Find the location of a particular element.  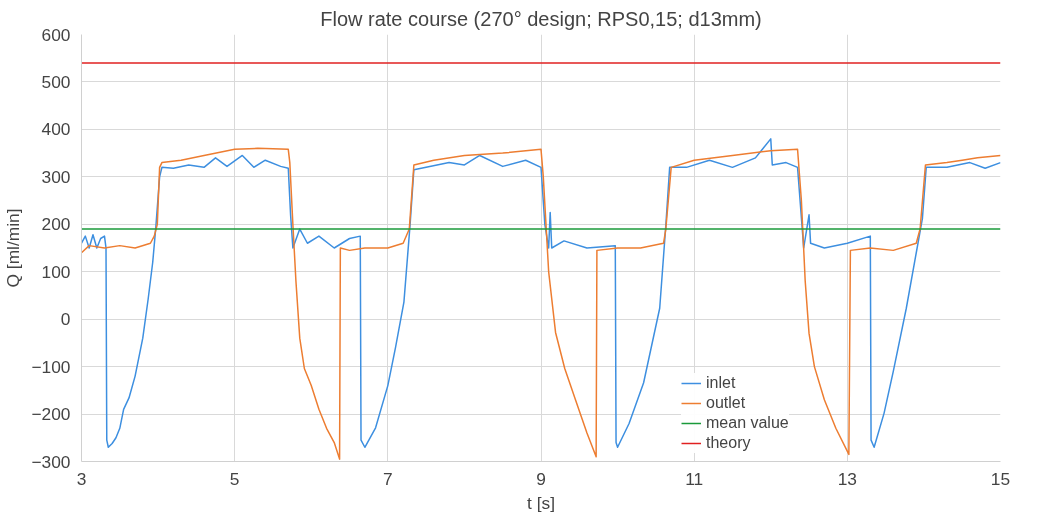

y-tick-label: 0 is located at coordinates (65, 319).